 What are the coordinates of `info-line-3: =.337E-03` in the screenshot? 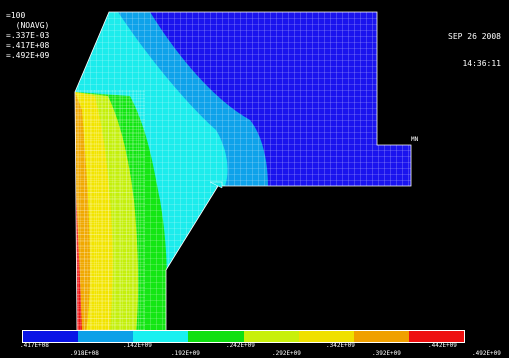 It's located at (28, 35).